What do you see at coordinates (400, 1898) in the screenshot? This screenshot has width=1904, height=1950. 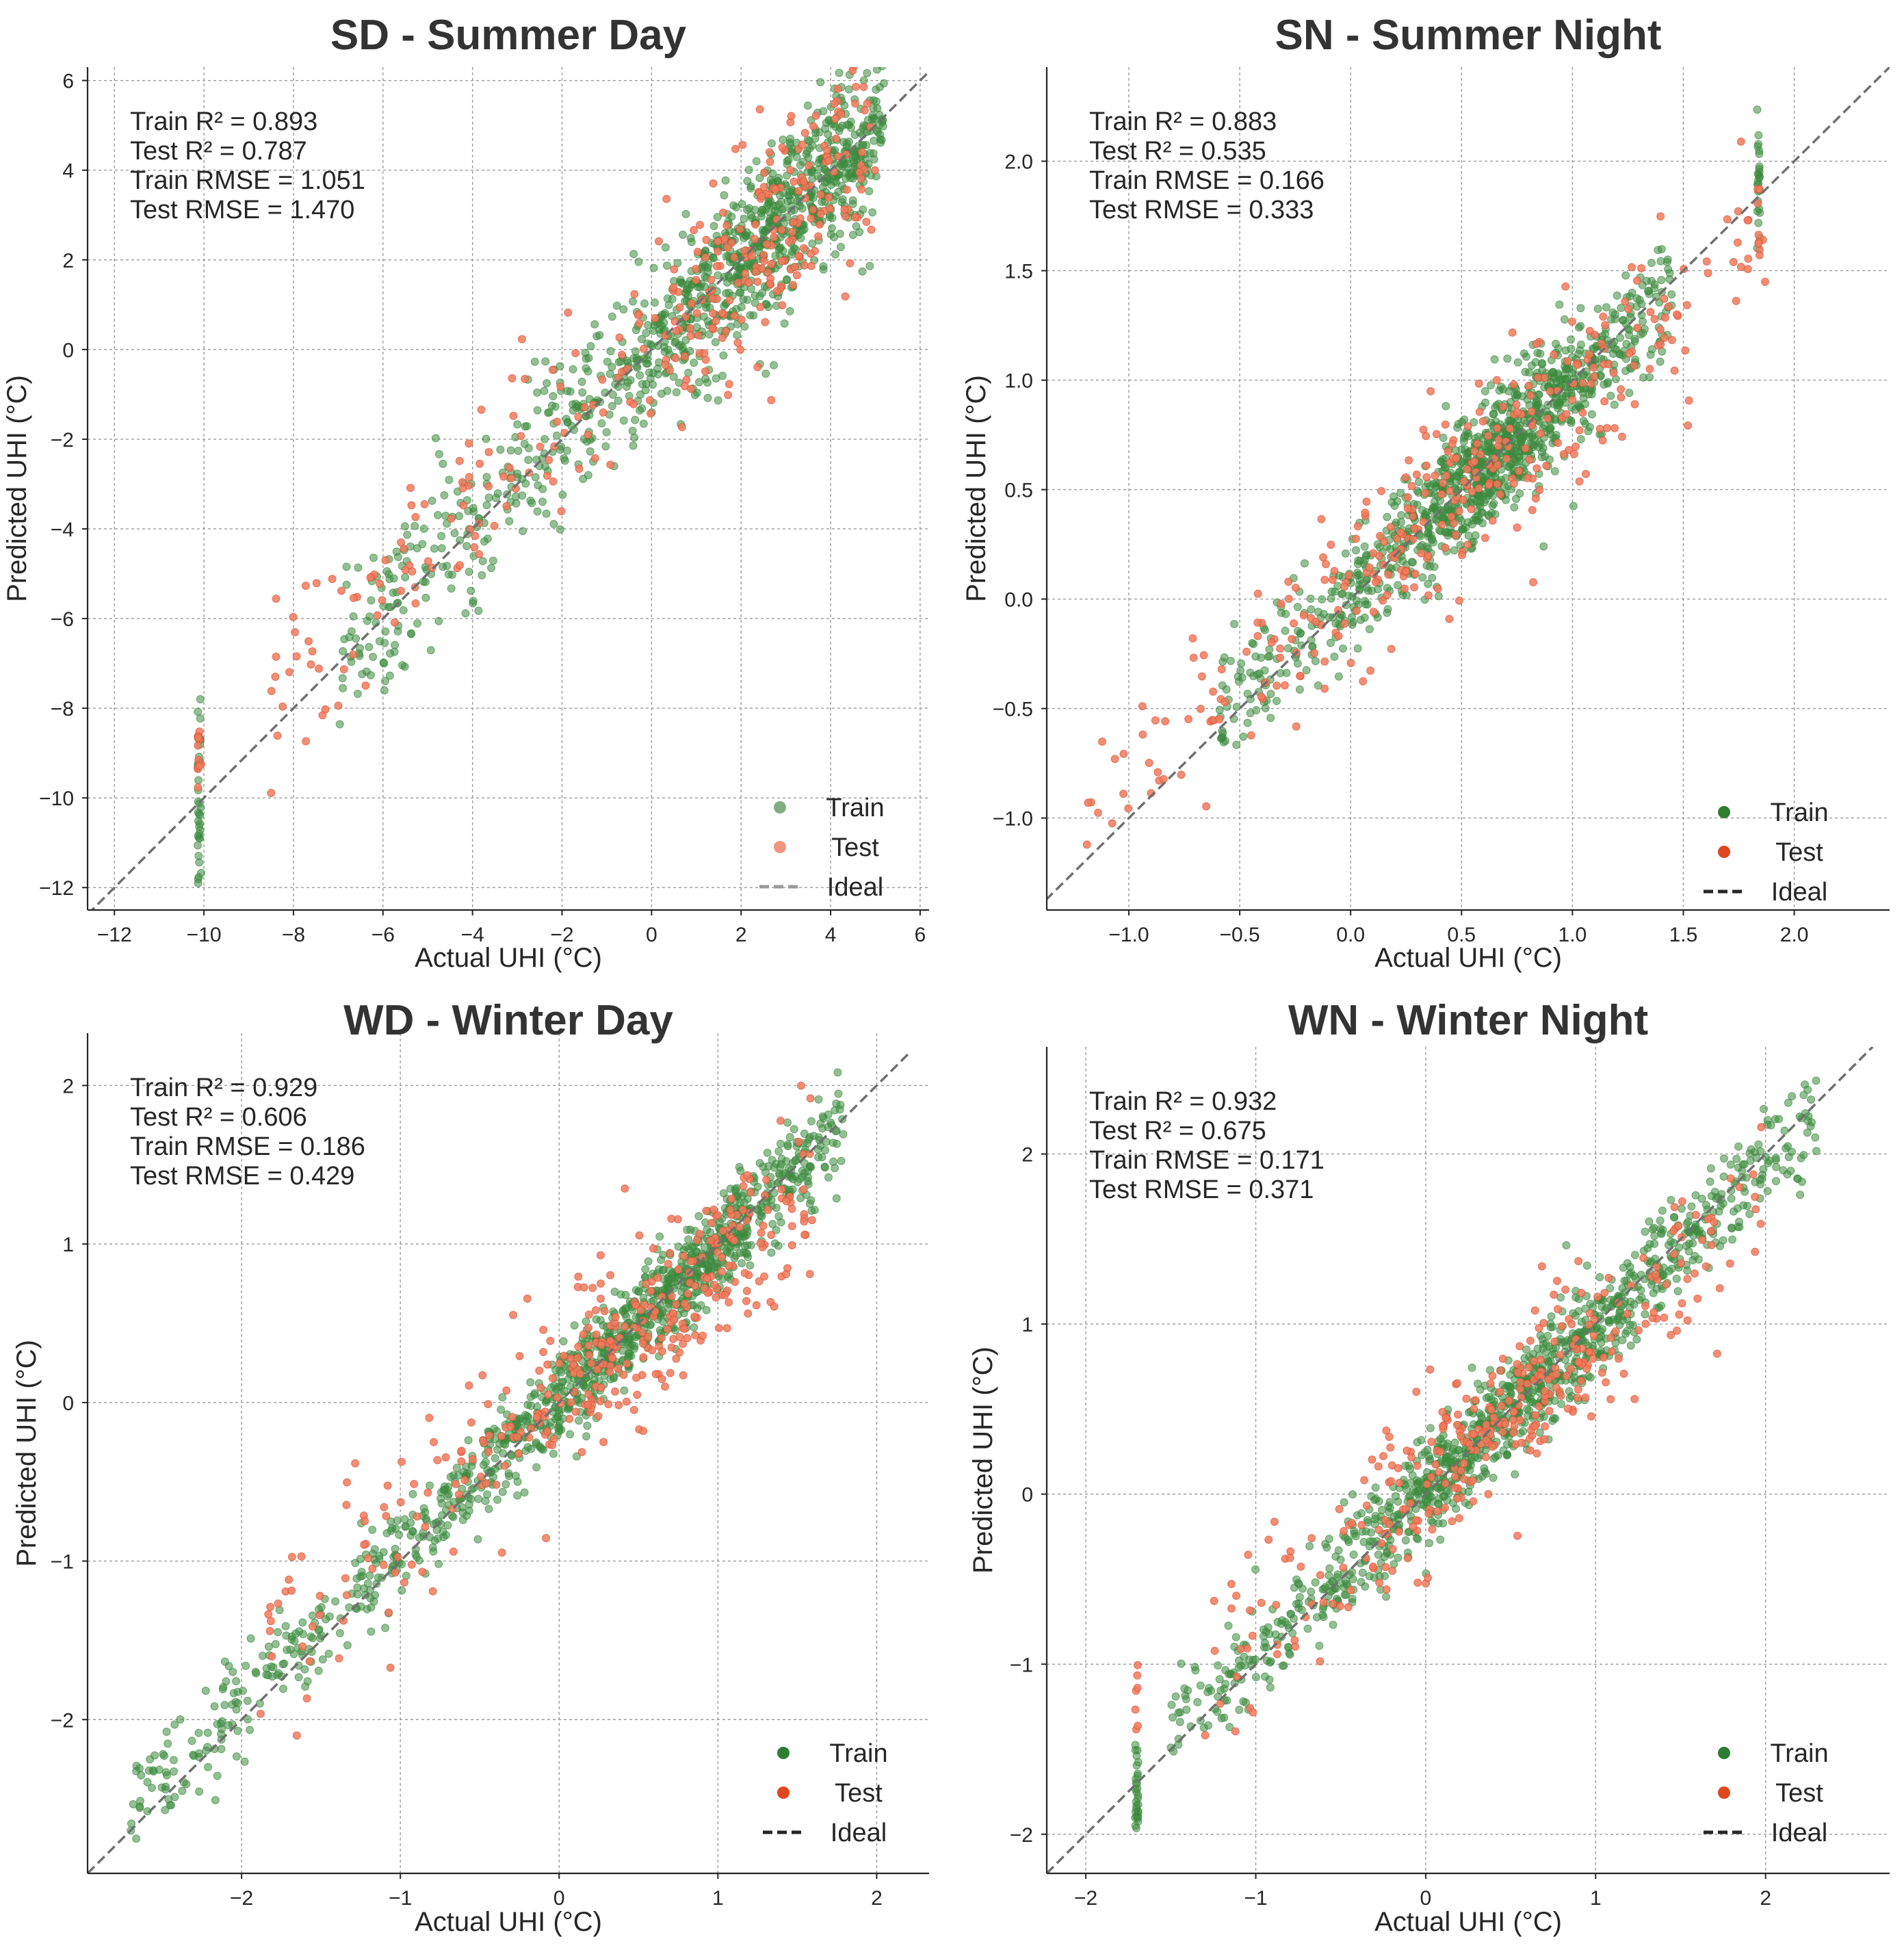 I see `x-tick-label: −1` at bounding box center [400, 1898].